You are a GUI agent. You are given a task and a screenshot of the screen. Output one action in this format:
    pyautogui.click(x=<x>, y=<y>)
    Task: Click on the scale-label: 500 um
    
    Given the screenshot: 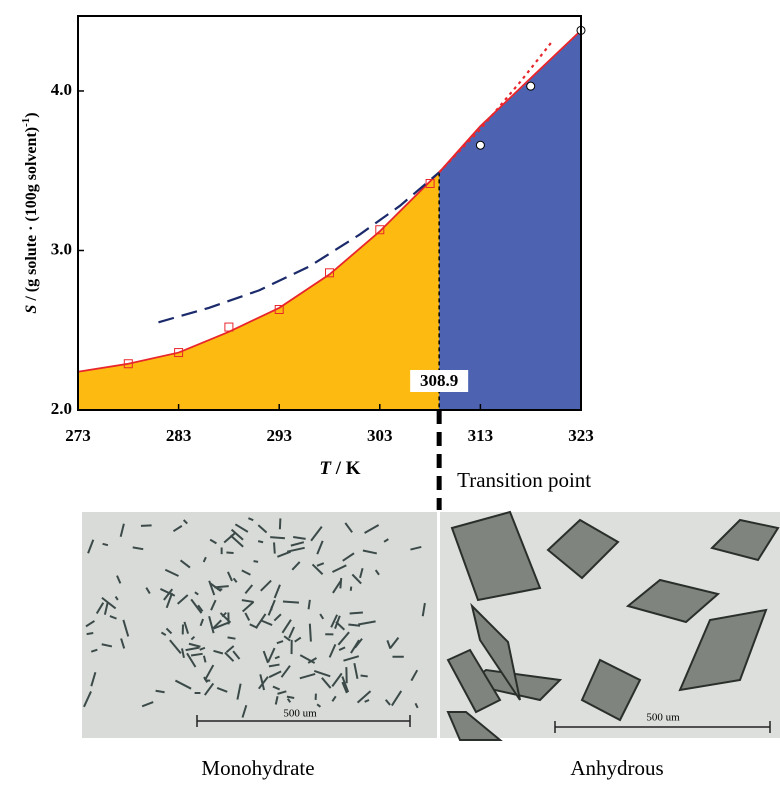 What is the action you would take?
    pyautogui.click(x=300, y=714)
    